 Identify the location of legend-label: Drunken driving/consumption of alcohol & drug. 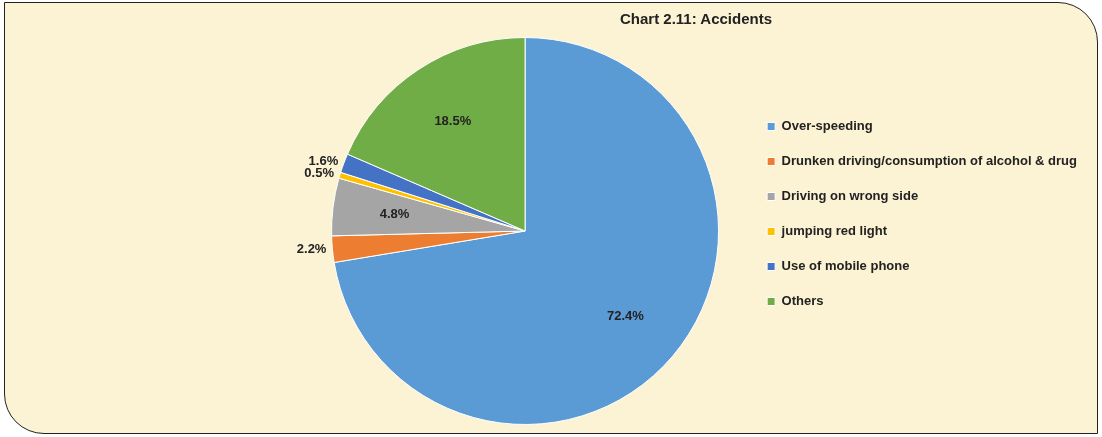
(929, 161).